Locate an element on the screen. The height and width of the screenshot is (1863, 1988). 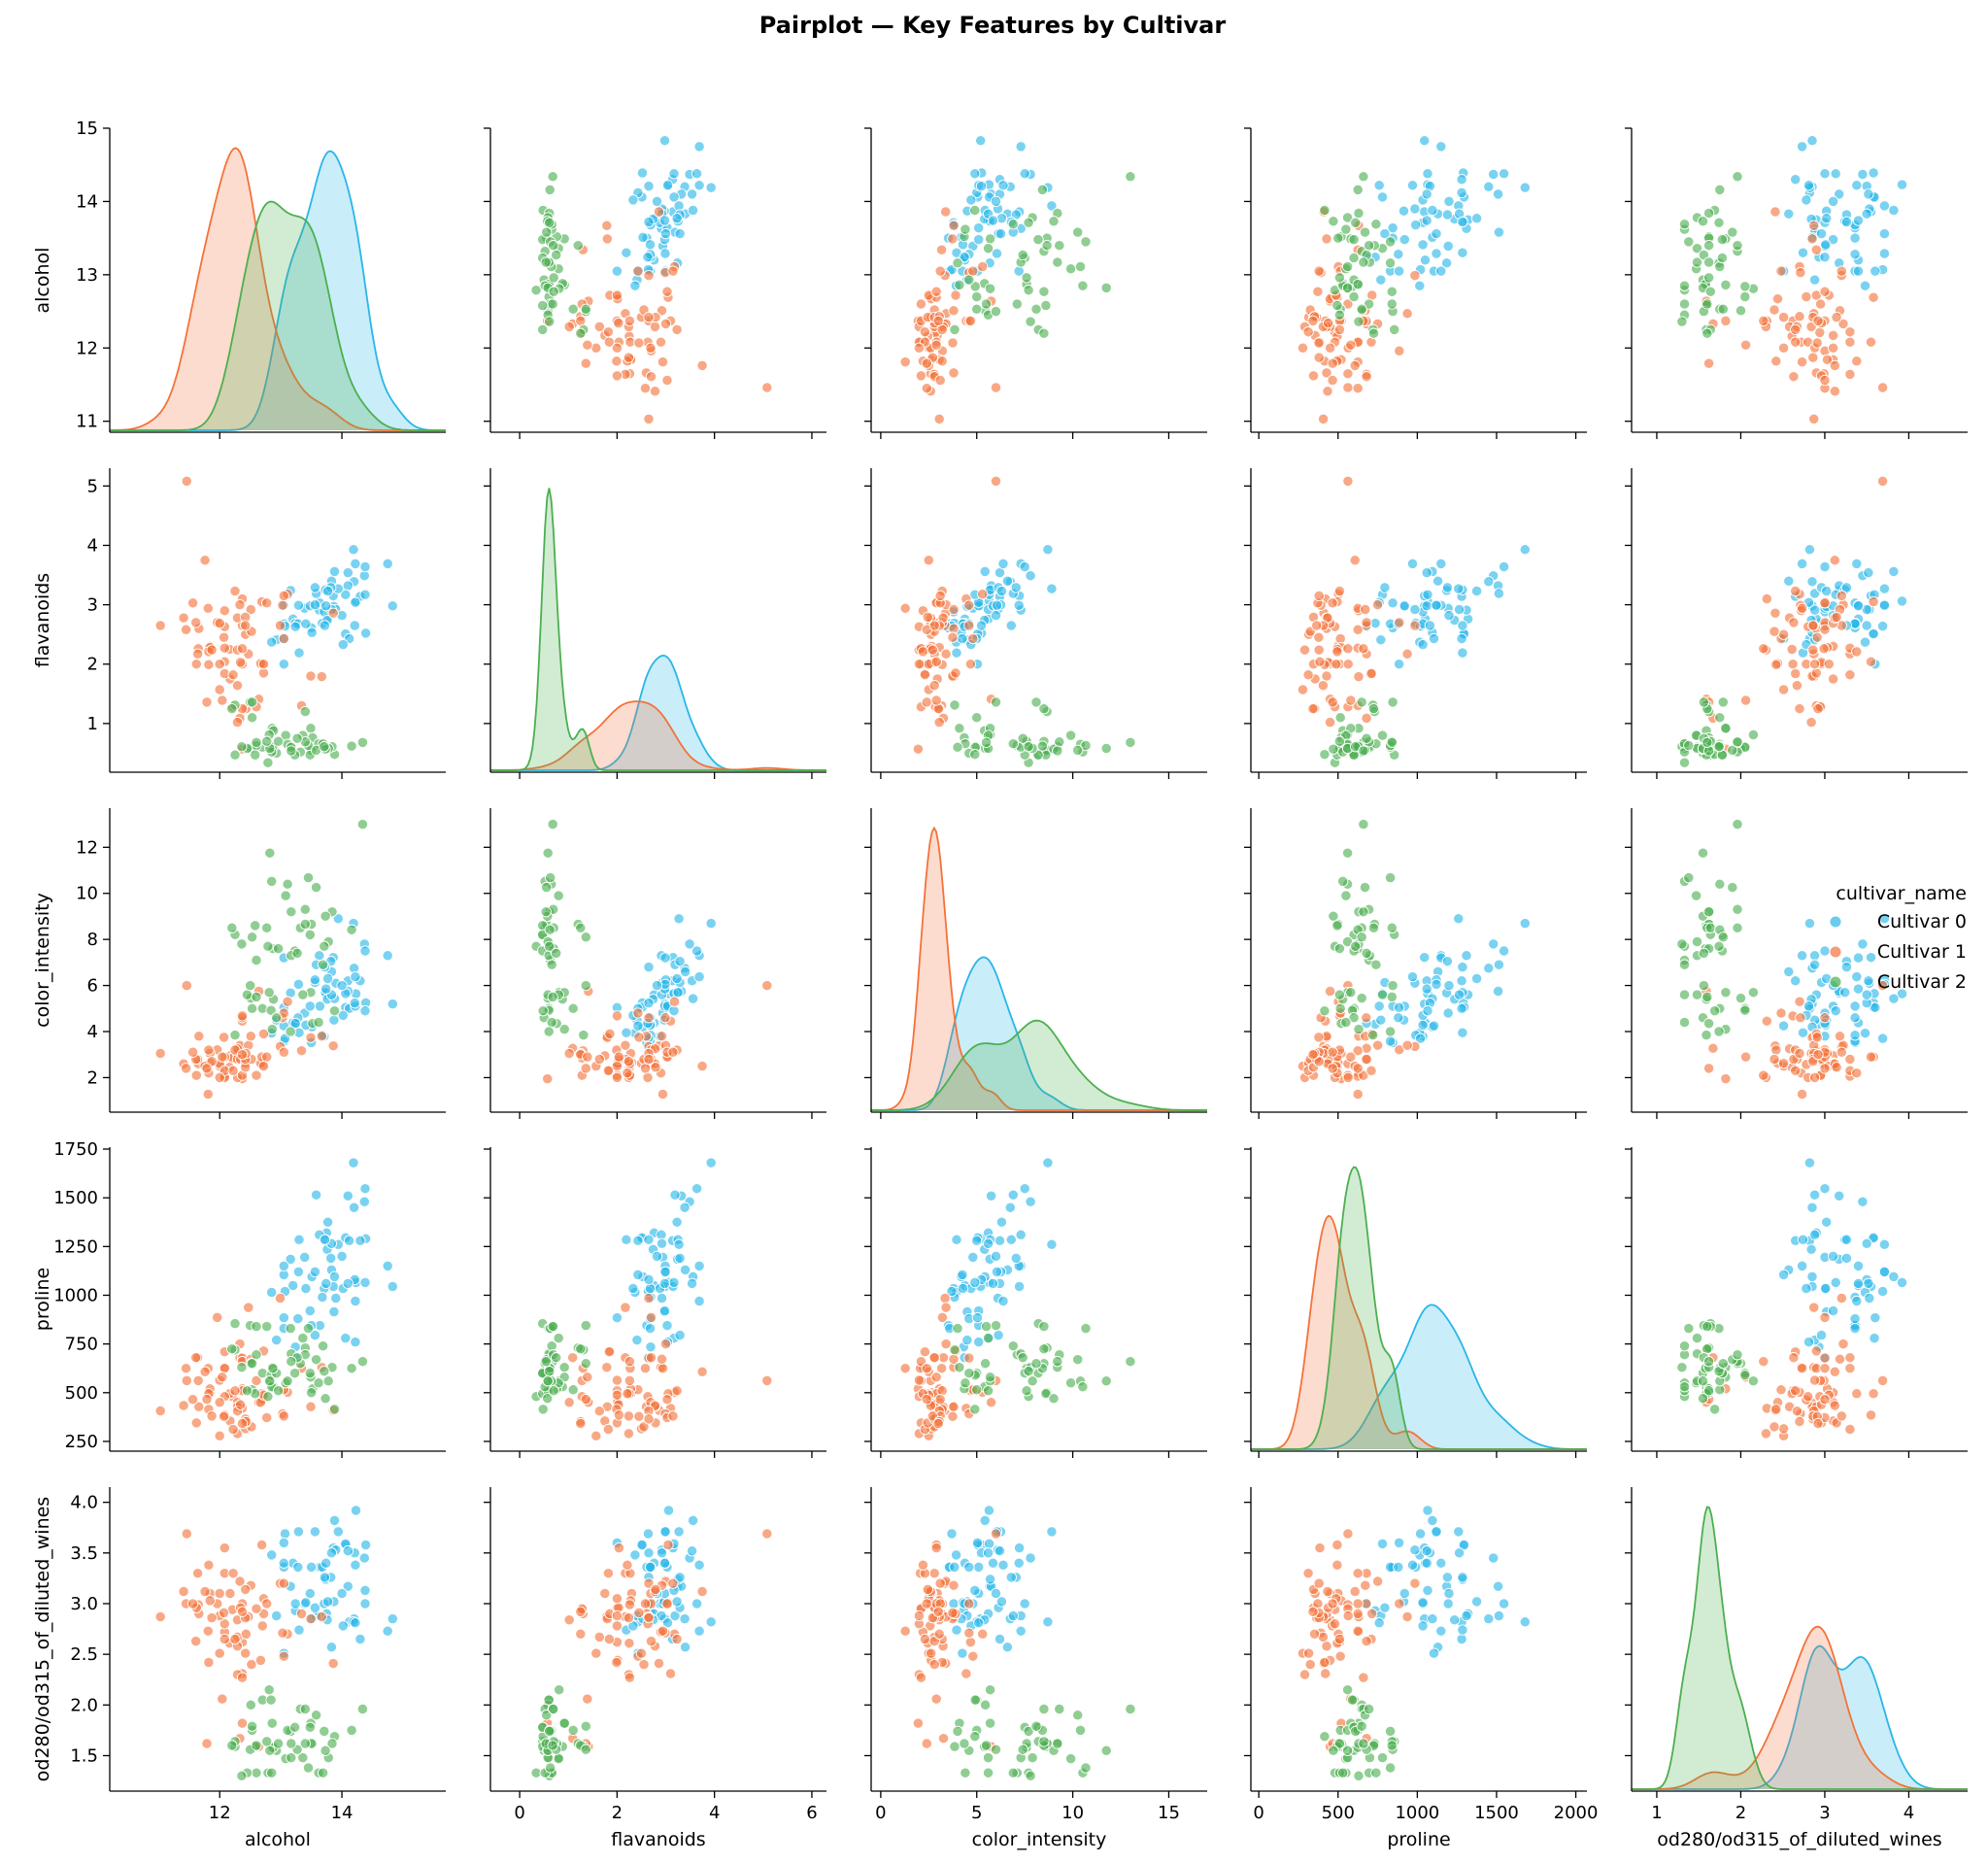
y-tick-label: 2.0 is located at coordinates (84, 1705).